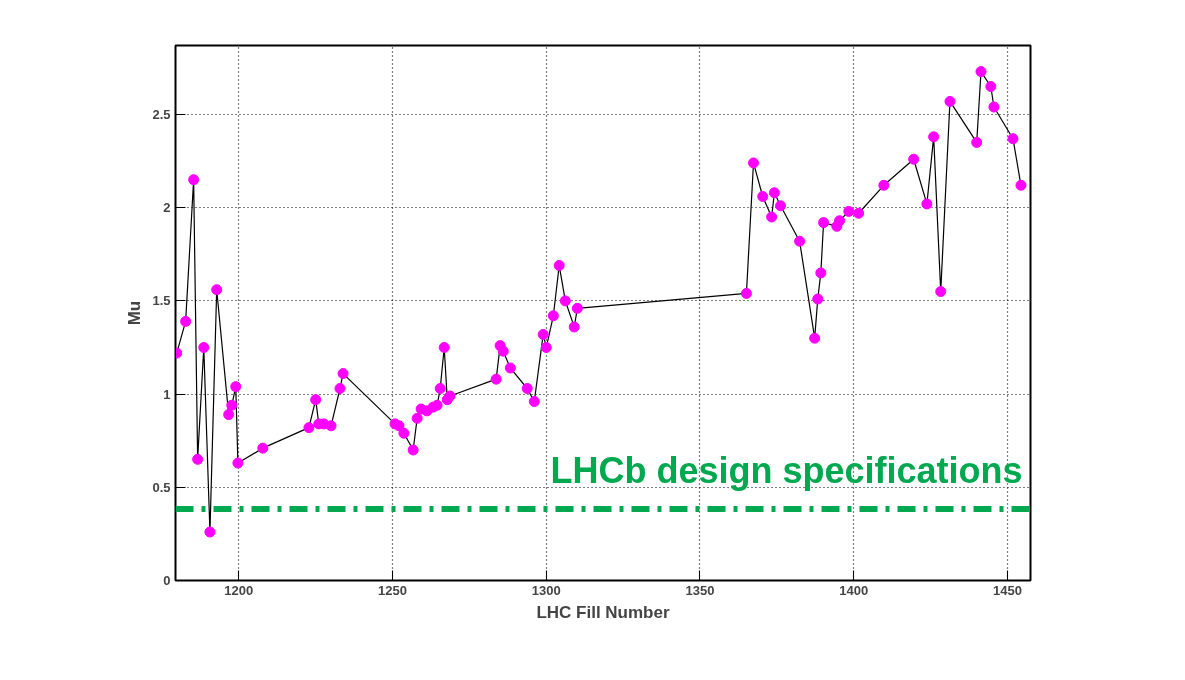 This screenshot has height=680, width=1185. I want to click on x-tick-label: 1350, so click(700, 590).